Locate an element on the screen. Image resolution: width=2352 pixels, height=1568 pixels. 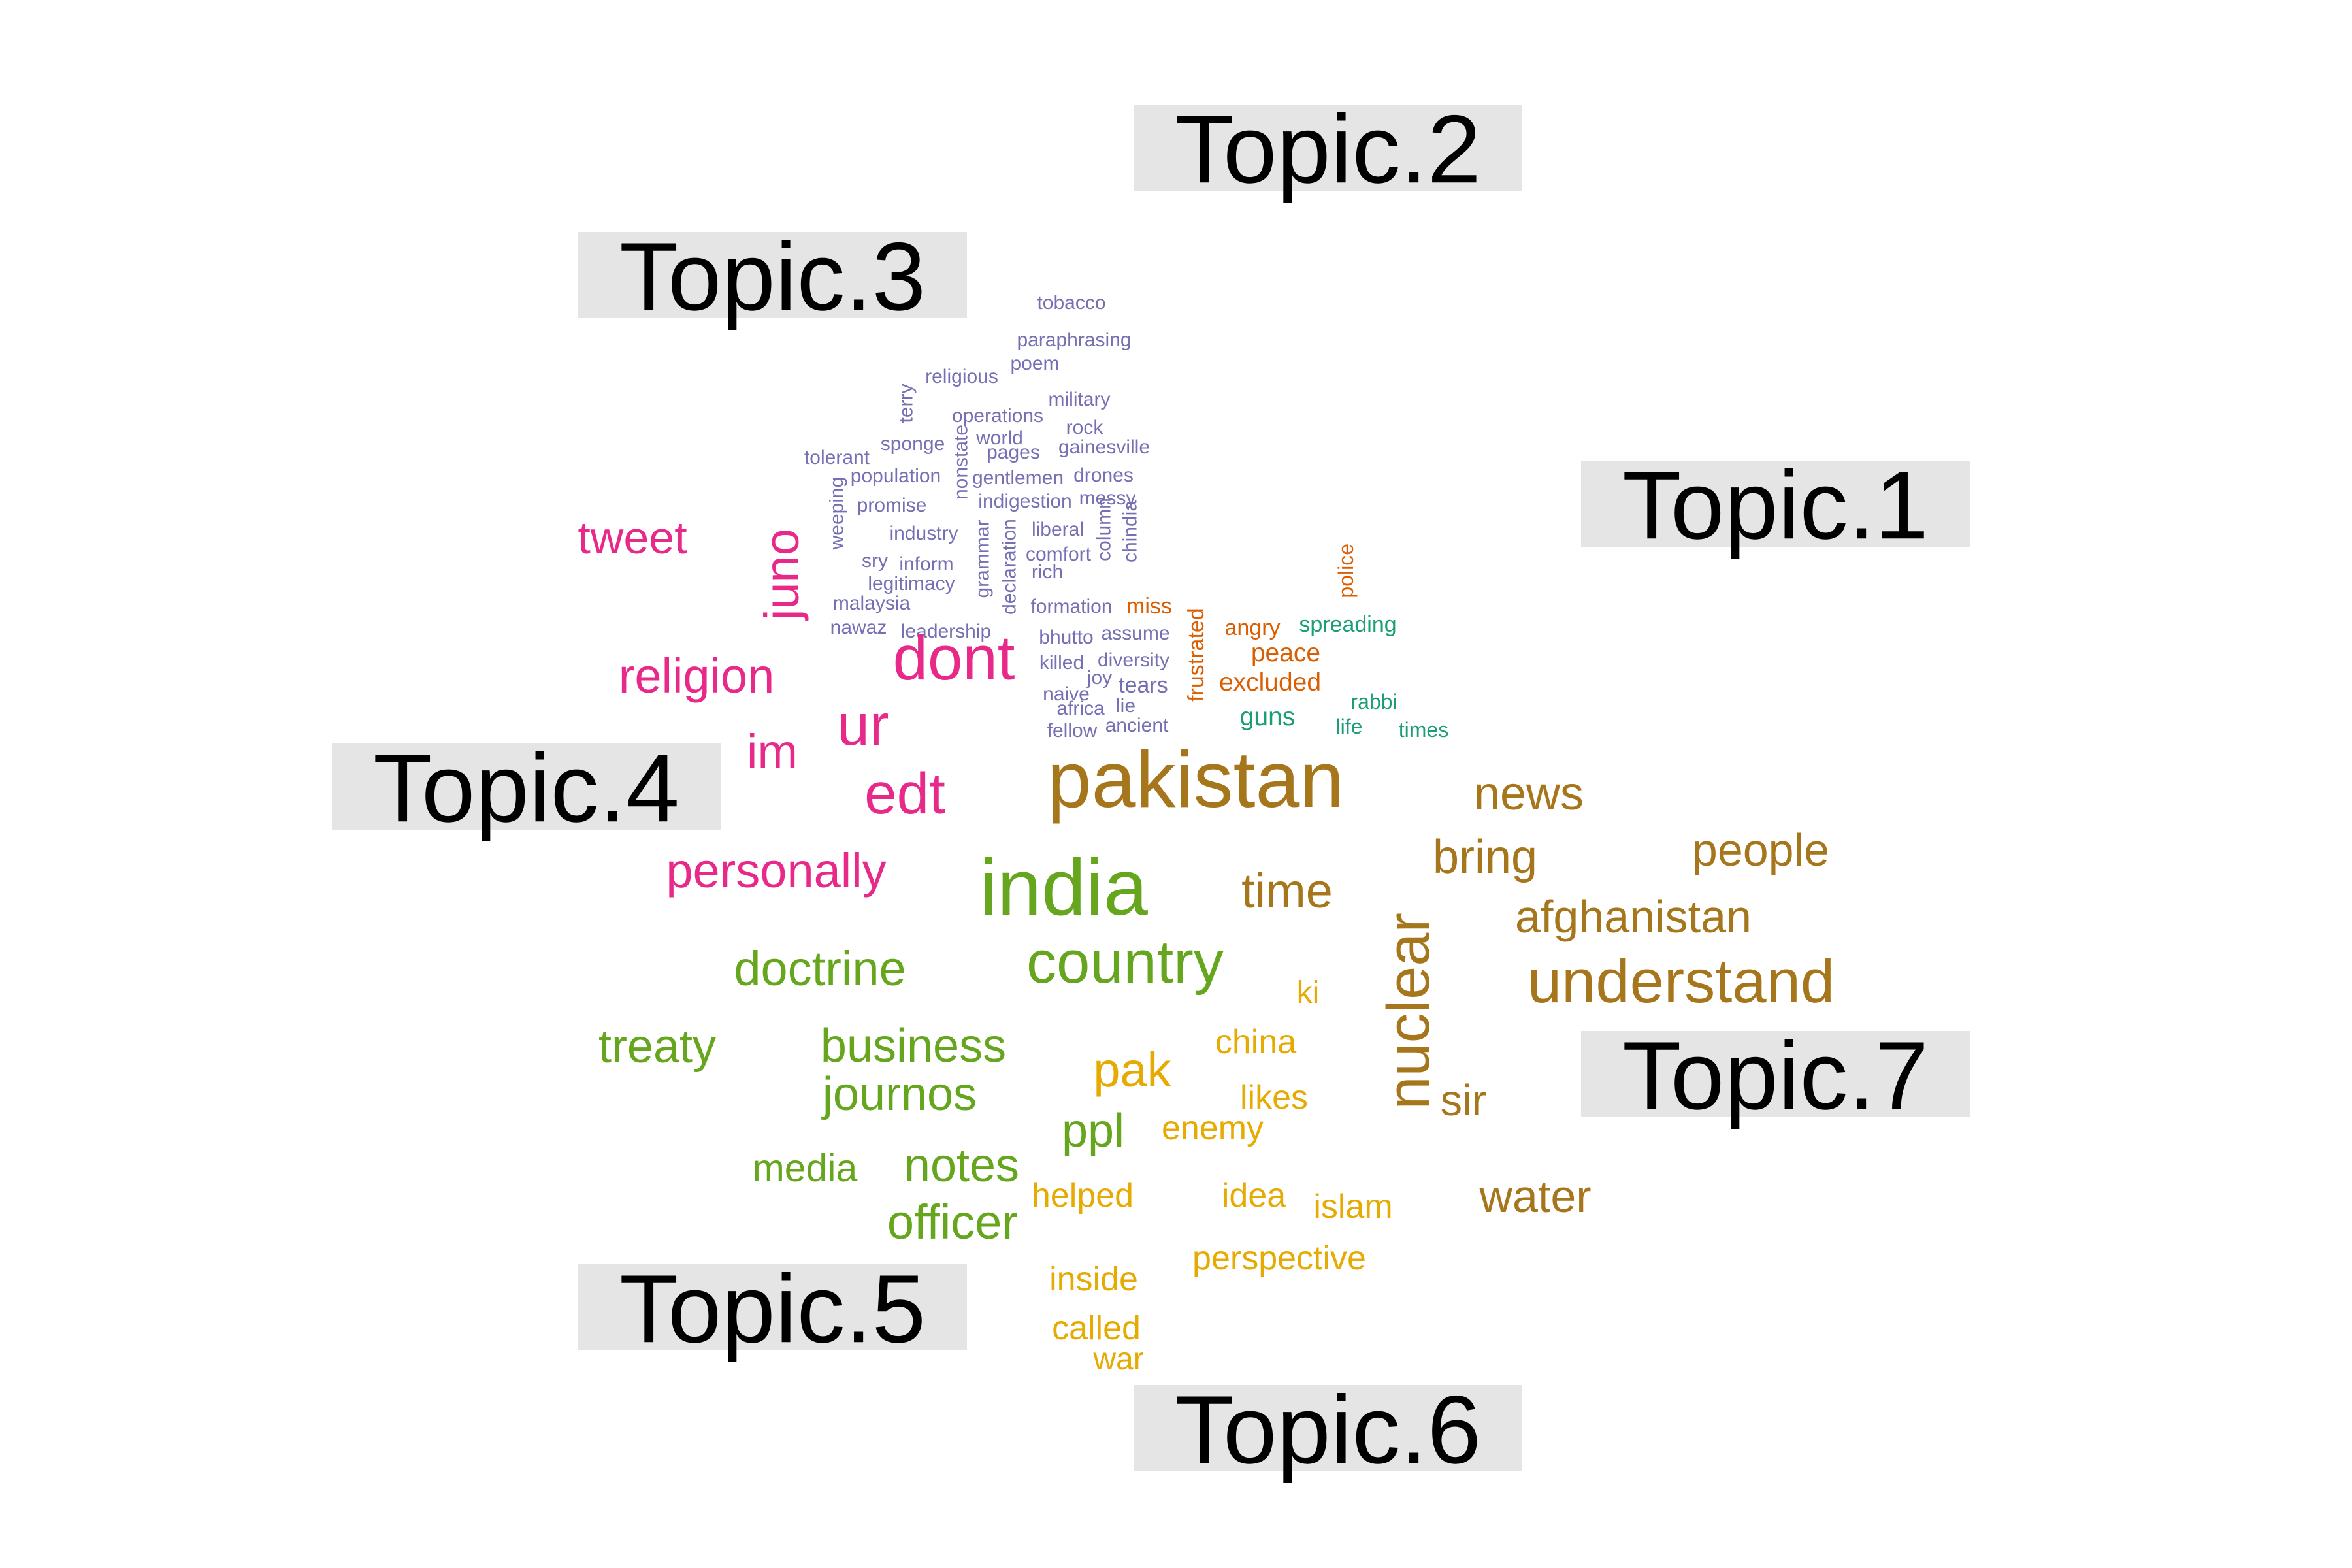
word-rich: rich is located at coordinates (1047, 572).